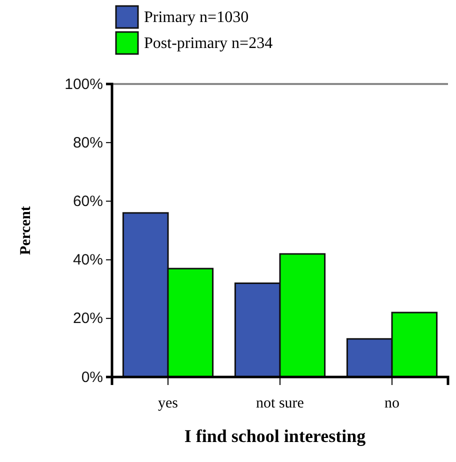 This screenshot has width=456, height=462. I want to click on y-tick-label: 100%, so click(83, 84).